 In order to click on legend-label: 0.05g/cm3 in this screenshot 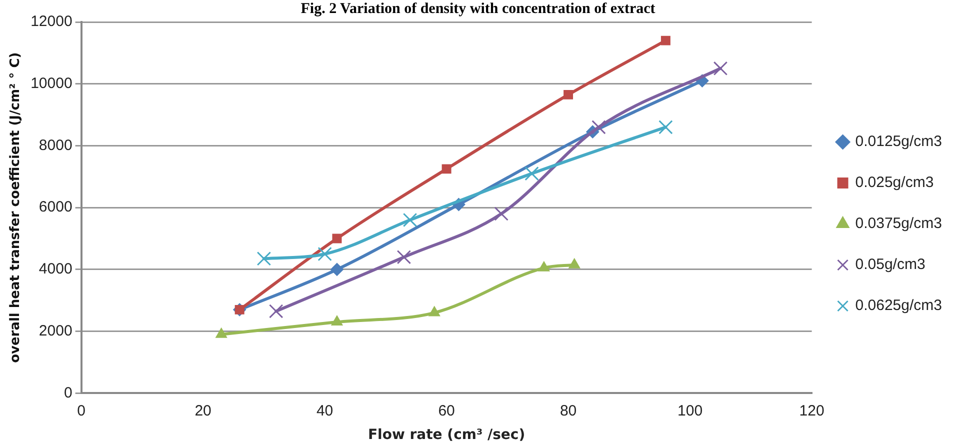, I will do `click(890, 265)`.